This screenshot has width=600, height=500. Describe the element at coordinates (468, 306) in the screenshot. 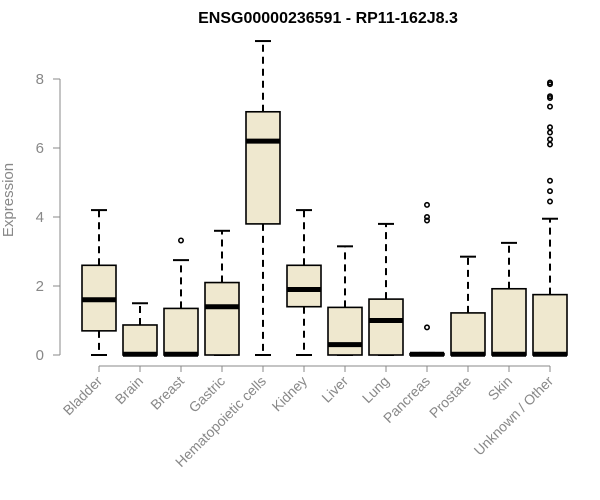

I see `box-prostate` at that location.